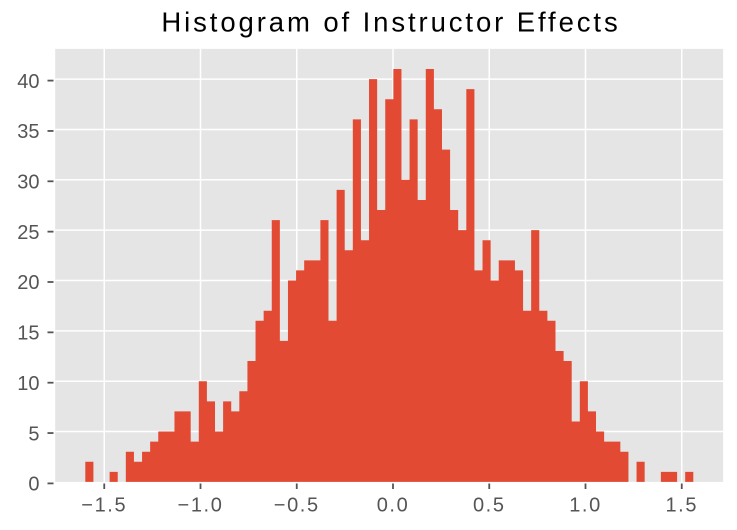 The width and height of the screenshot is (737, 530). What do you see at coordinates (28, 132) in the screenshot?
I see `svg-text: 35` at bounding box center [28, 132].